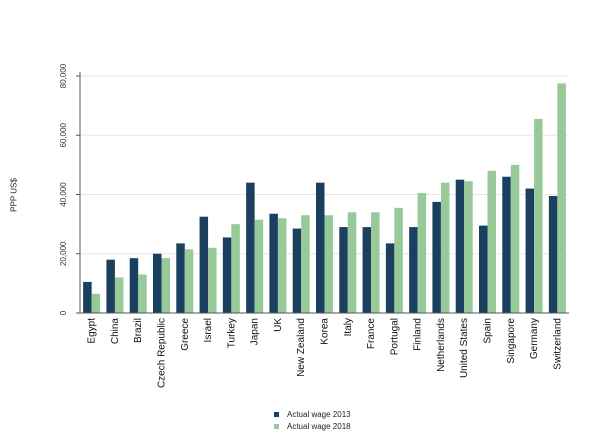 The height and width of the screenshot is (432, 609). I want to click on x-tick-label: Japan, so click(255, 331).